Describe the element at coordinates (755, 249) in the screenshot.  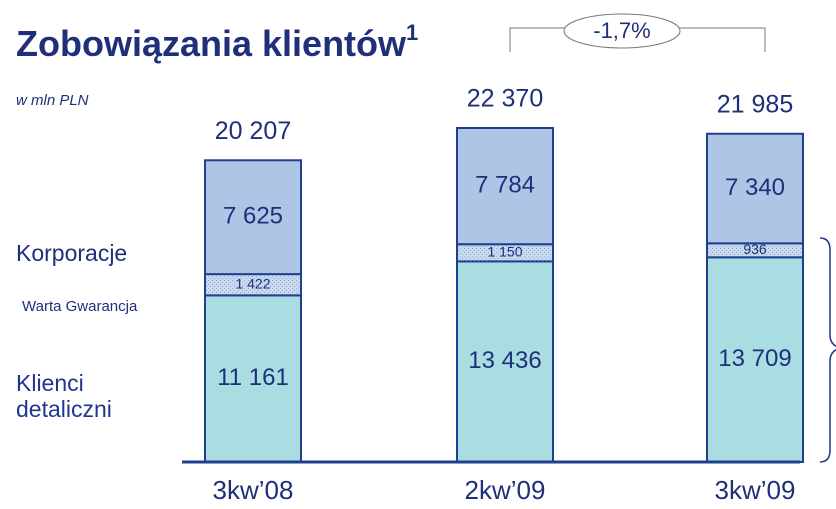
I see `value-label: 936` at that location.